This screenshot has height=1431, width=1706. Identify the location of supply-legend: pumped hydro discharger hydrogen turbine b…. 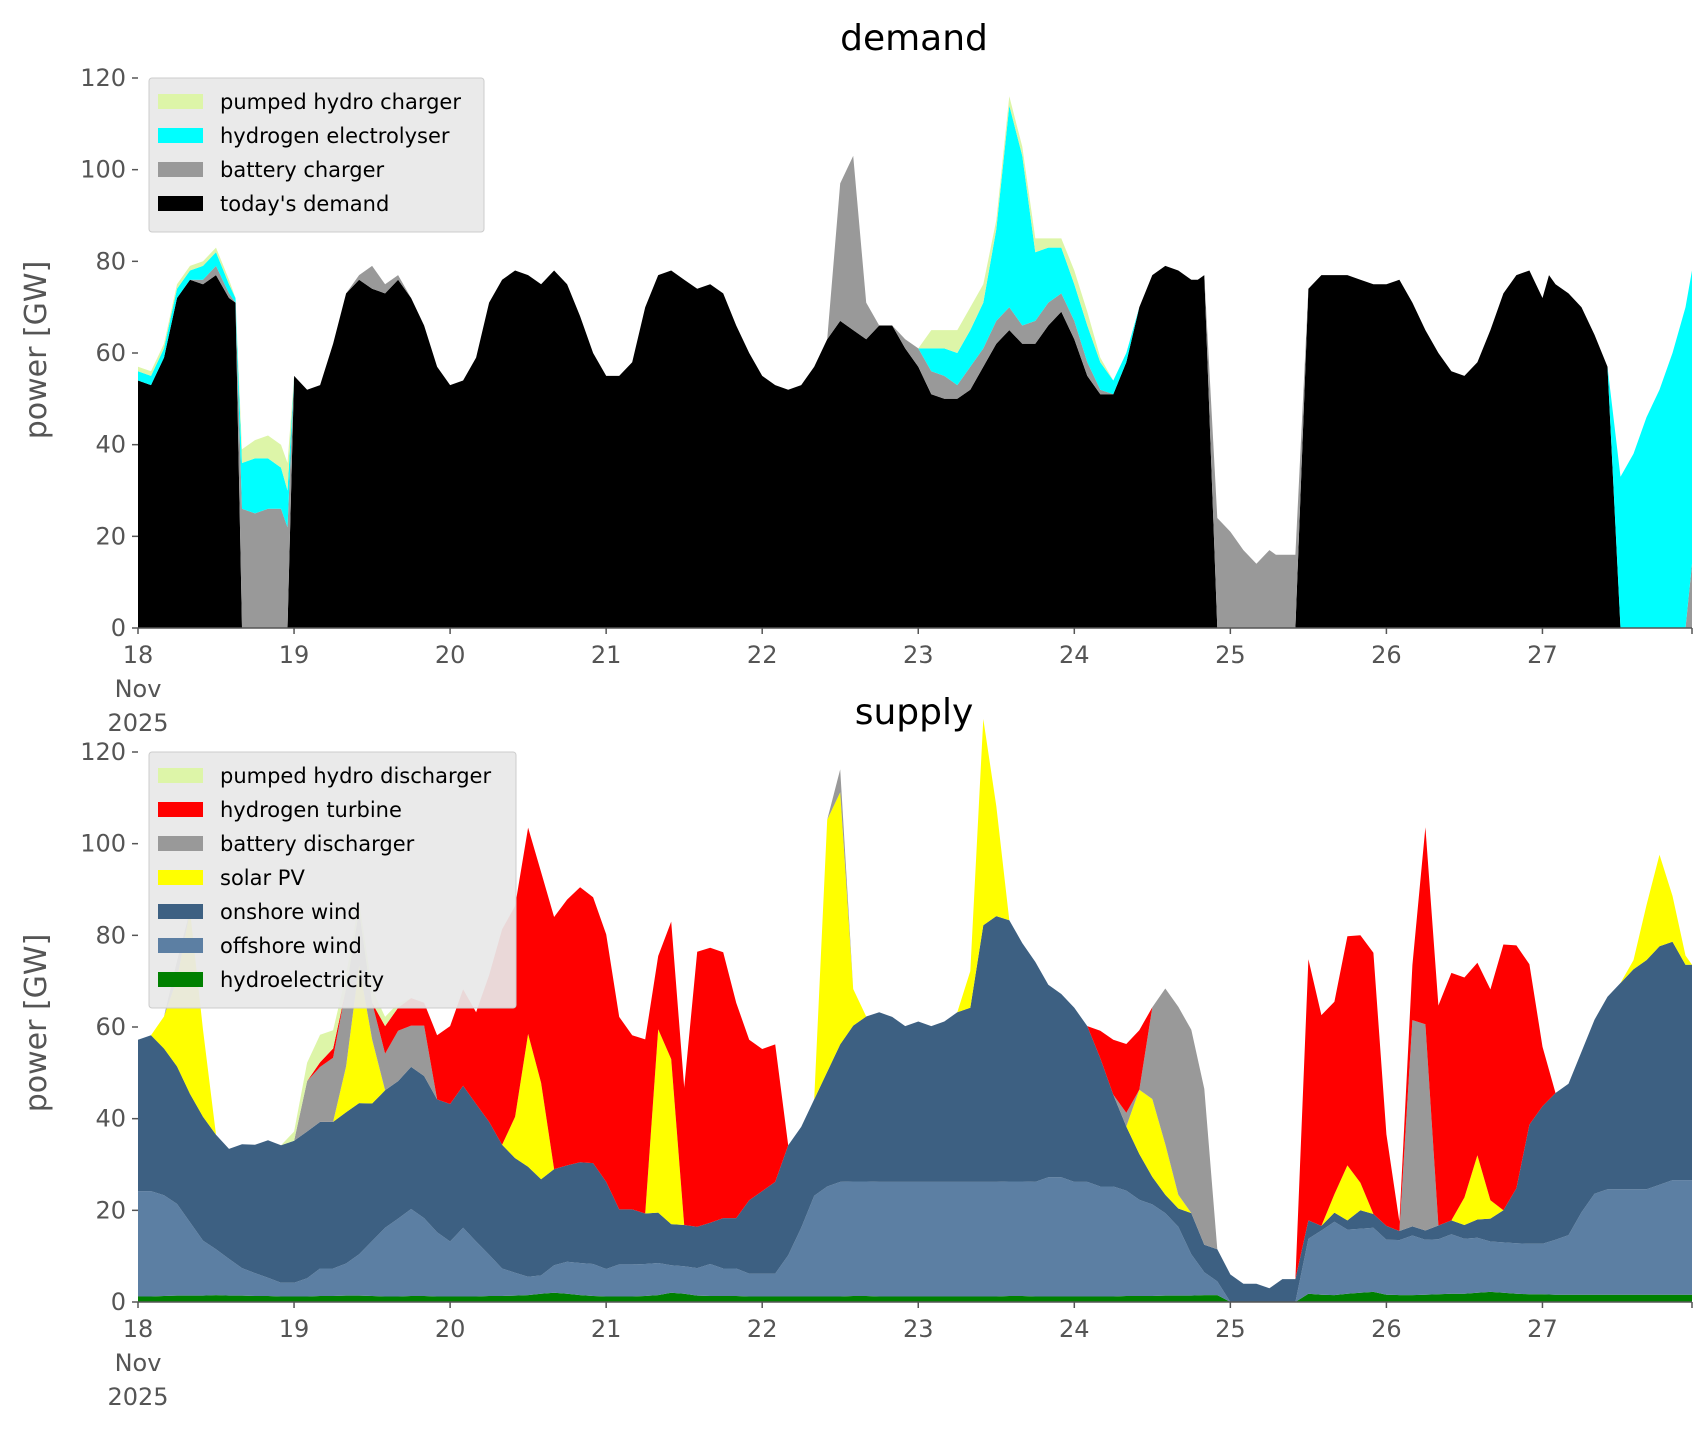
(332, 880).